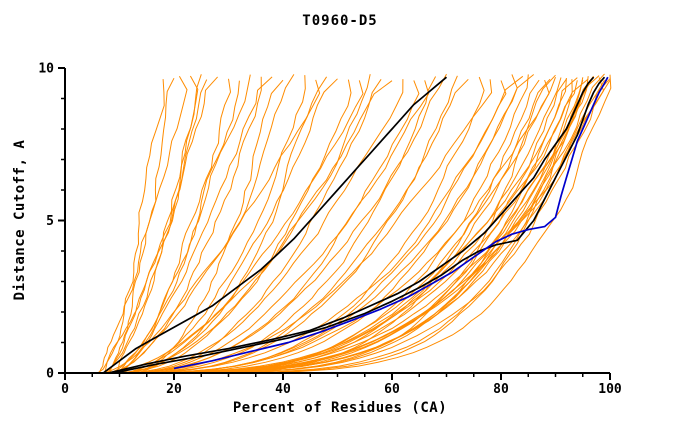 This screenshot has width=680, height=440. I want to click on y-tick-label: 10, so click(46, 69).